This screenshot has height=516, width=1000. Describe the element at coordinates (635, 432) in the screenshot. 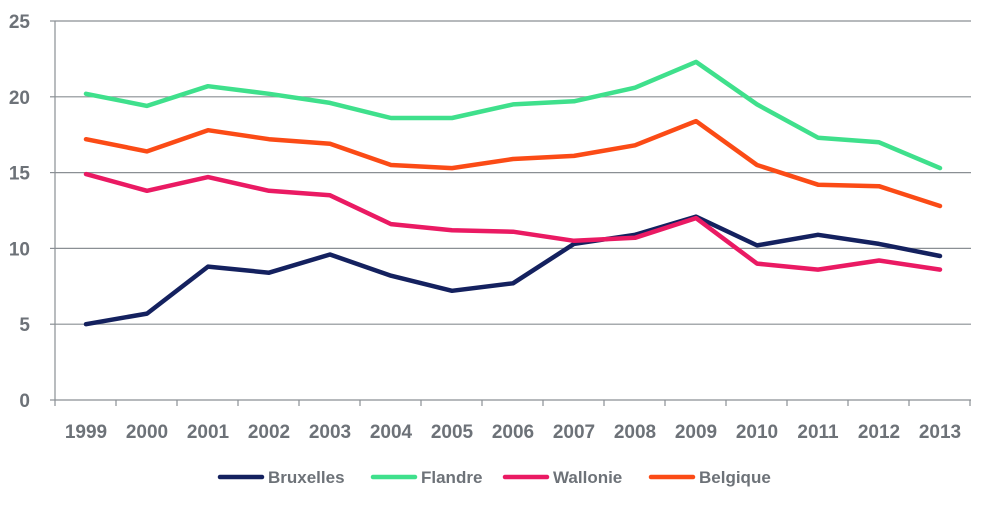

I see `x-tick-label: 2008` at that location.